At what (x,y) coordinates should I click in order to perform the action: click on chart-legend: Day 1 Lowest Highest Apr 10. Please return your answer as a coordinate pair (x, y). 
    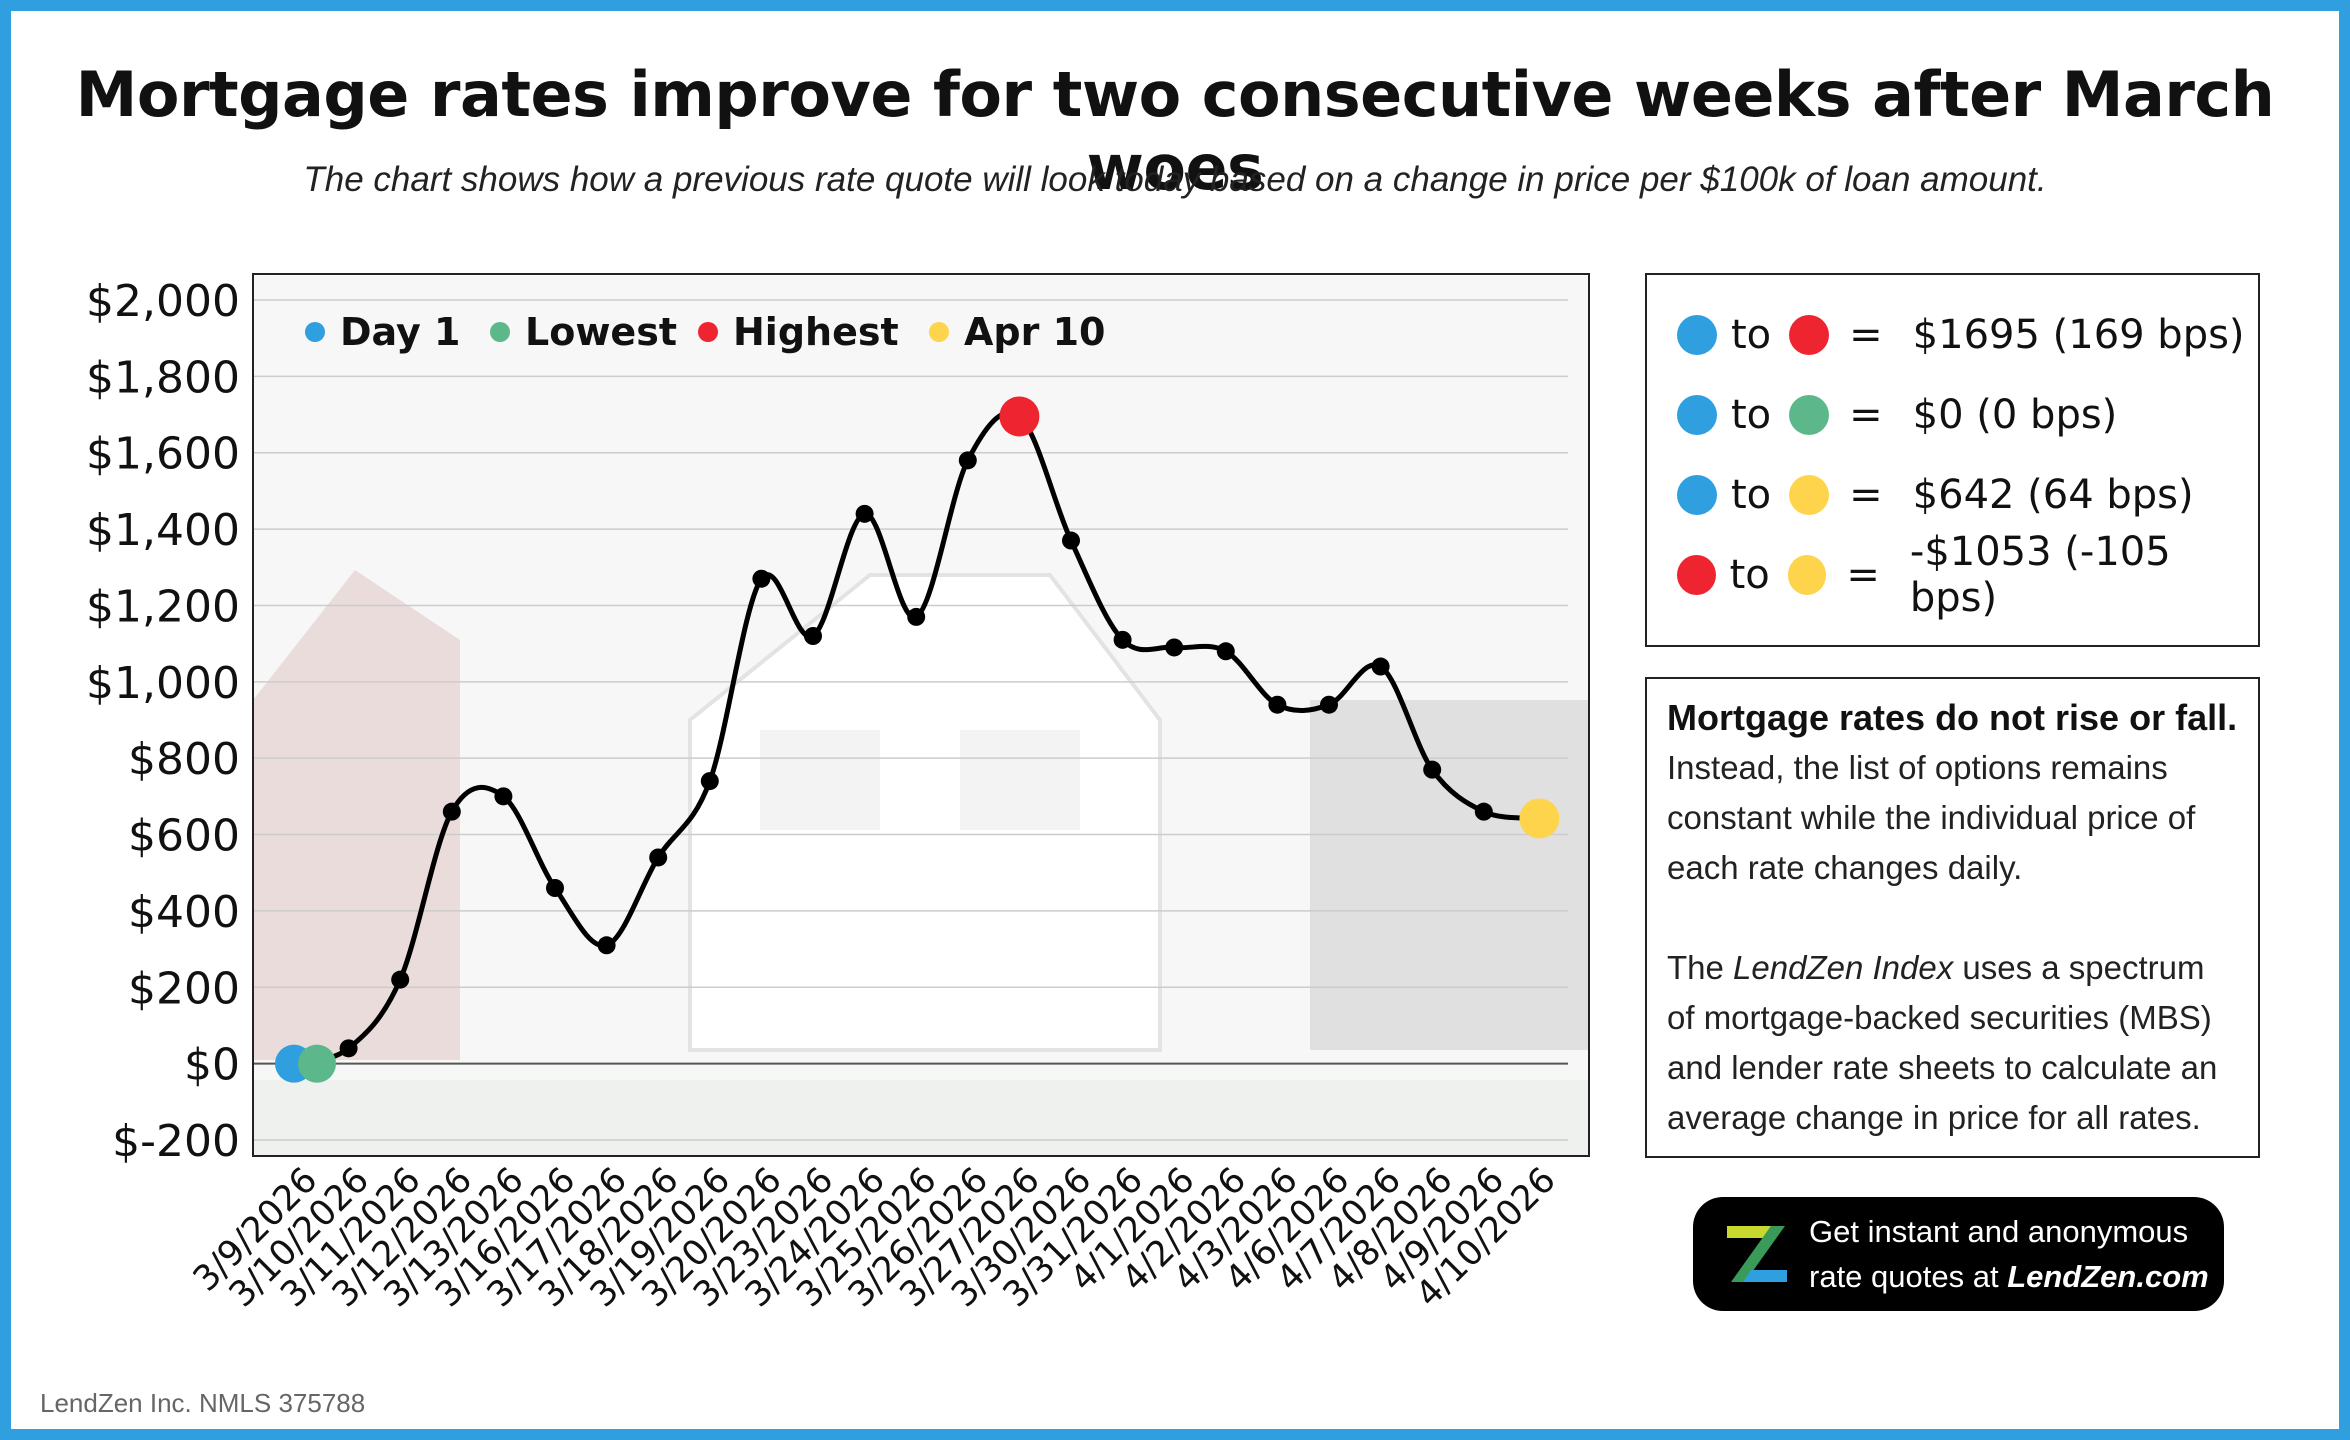
    Looking at the image, I should click on (705, 332).